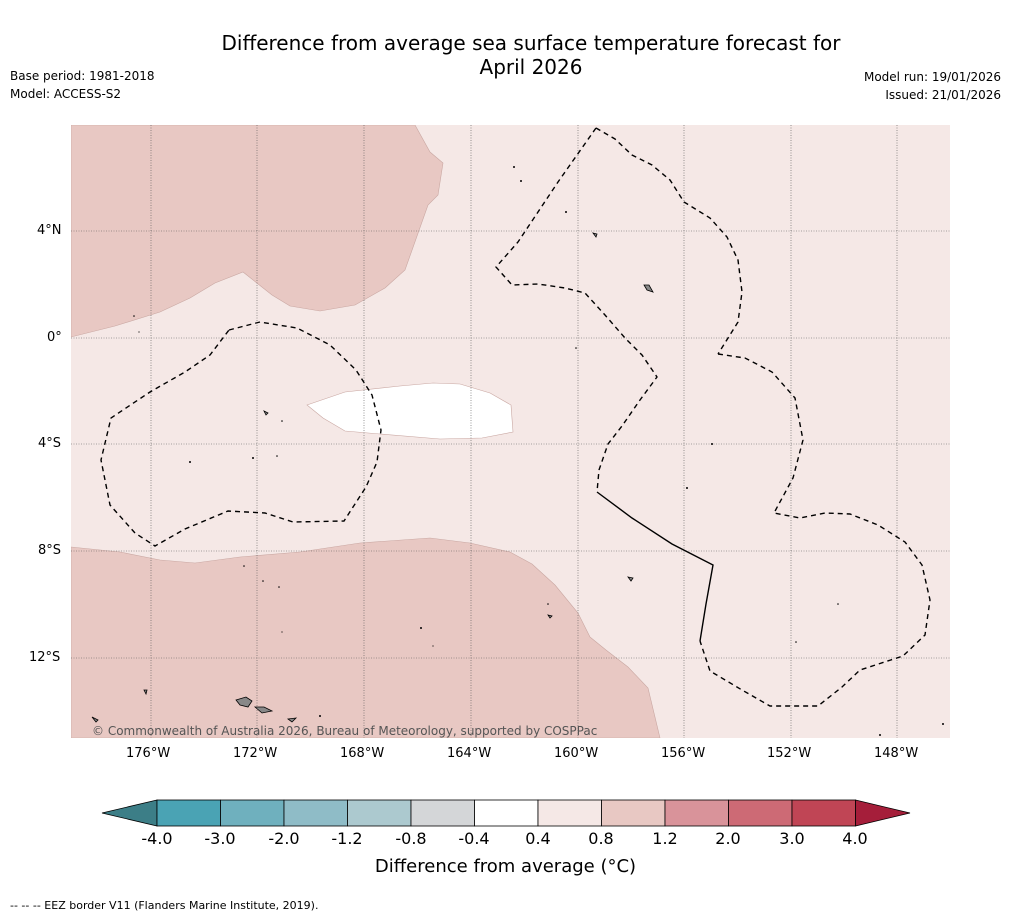 This screenshot has width=1011, height=919. What do you see at coordinates (932, 86) in the screenshot?
I see `meta-right: Model run: 19/01/2026 Issued: 21/01/2026` at bounding box center [932, 86].